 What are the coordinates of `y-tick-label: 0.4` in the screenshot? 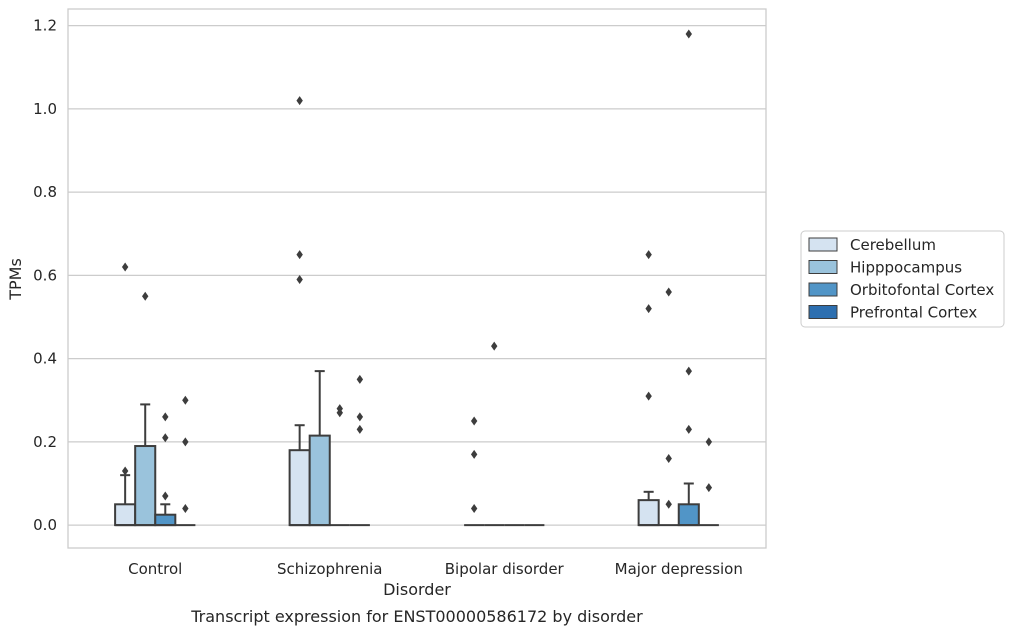 It's located at (45, 359).